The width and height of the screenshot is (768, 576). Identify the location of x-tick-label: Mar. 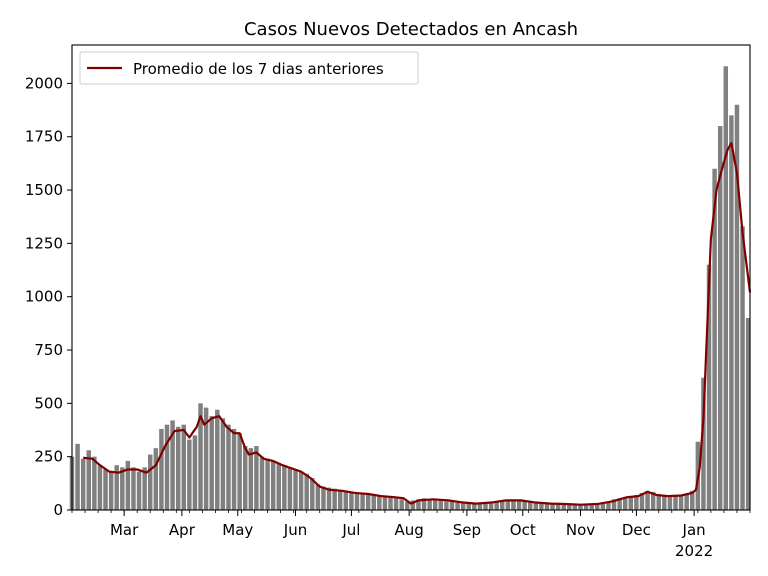
(124, 530).